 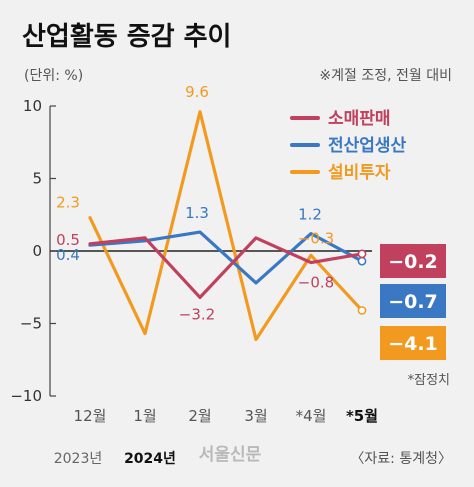 I want to click on year-2024-label: 2024년, so click(x=150, y=459).